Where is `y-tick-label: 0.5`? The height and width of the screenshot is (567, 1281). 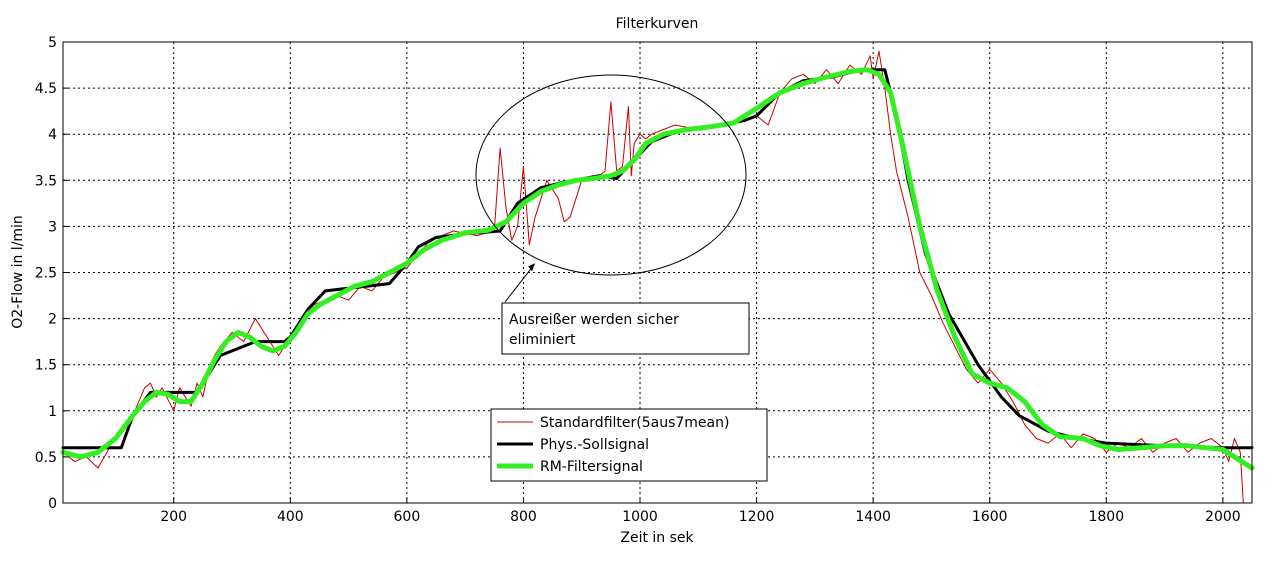 y-tick-label: 0.5 is located at coordinates (46, 458).